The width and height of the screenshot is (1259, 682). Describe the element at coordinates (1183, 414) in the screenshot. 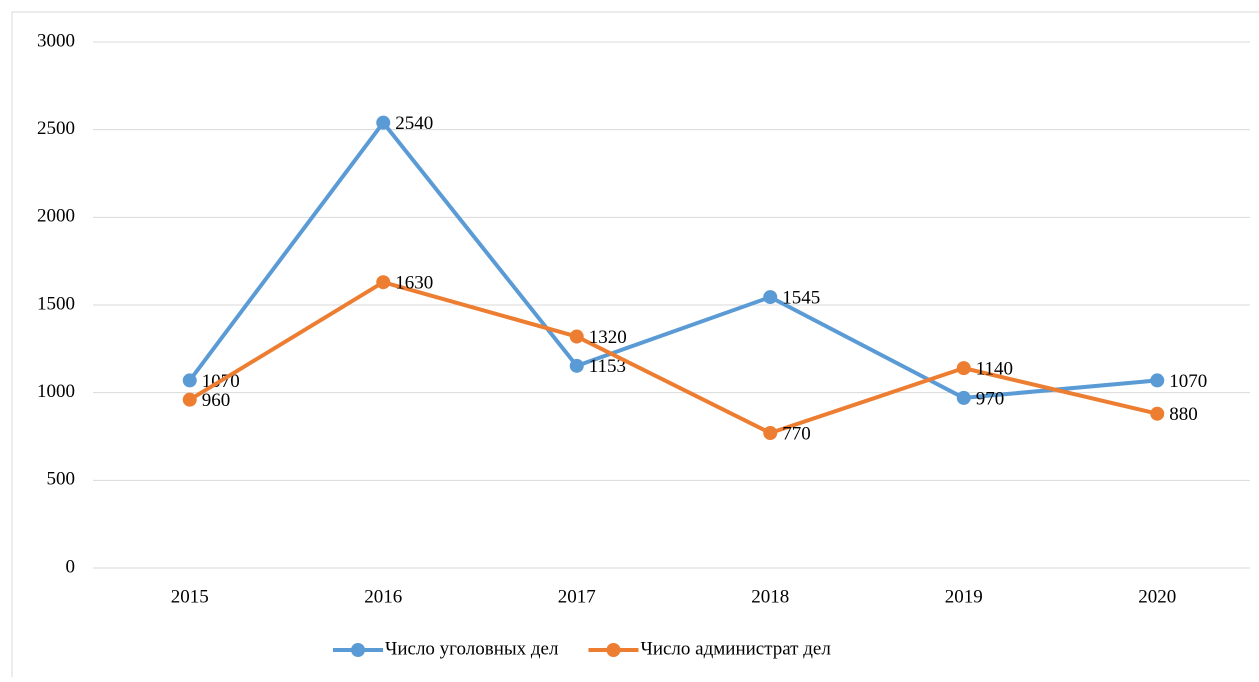

I see `data-label: 880` at that location.